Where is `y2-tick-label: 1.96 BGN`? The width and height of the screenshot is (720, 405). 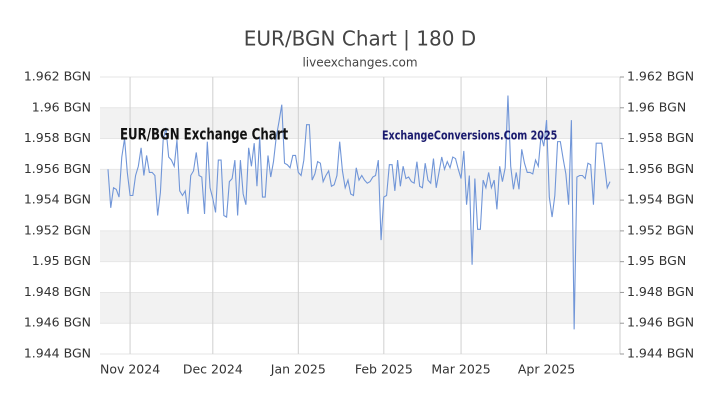
y2-tick-label: 1.96 BGN is located at coordinates (656, 106).